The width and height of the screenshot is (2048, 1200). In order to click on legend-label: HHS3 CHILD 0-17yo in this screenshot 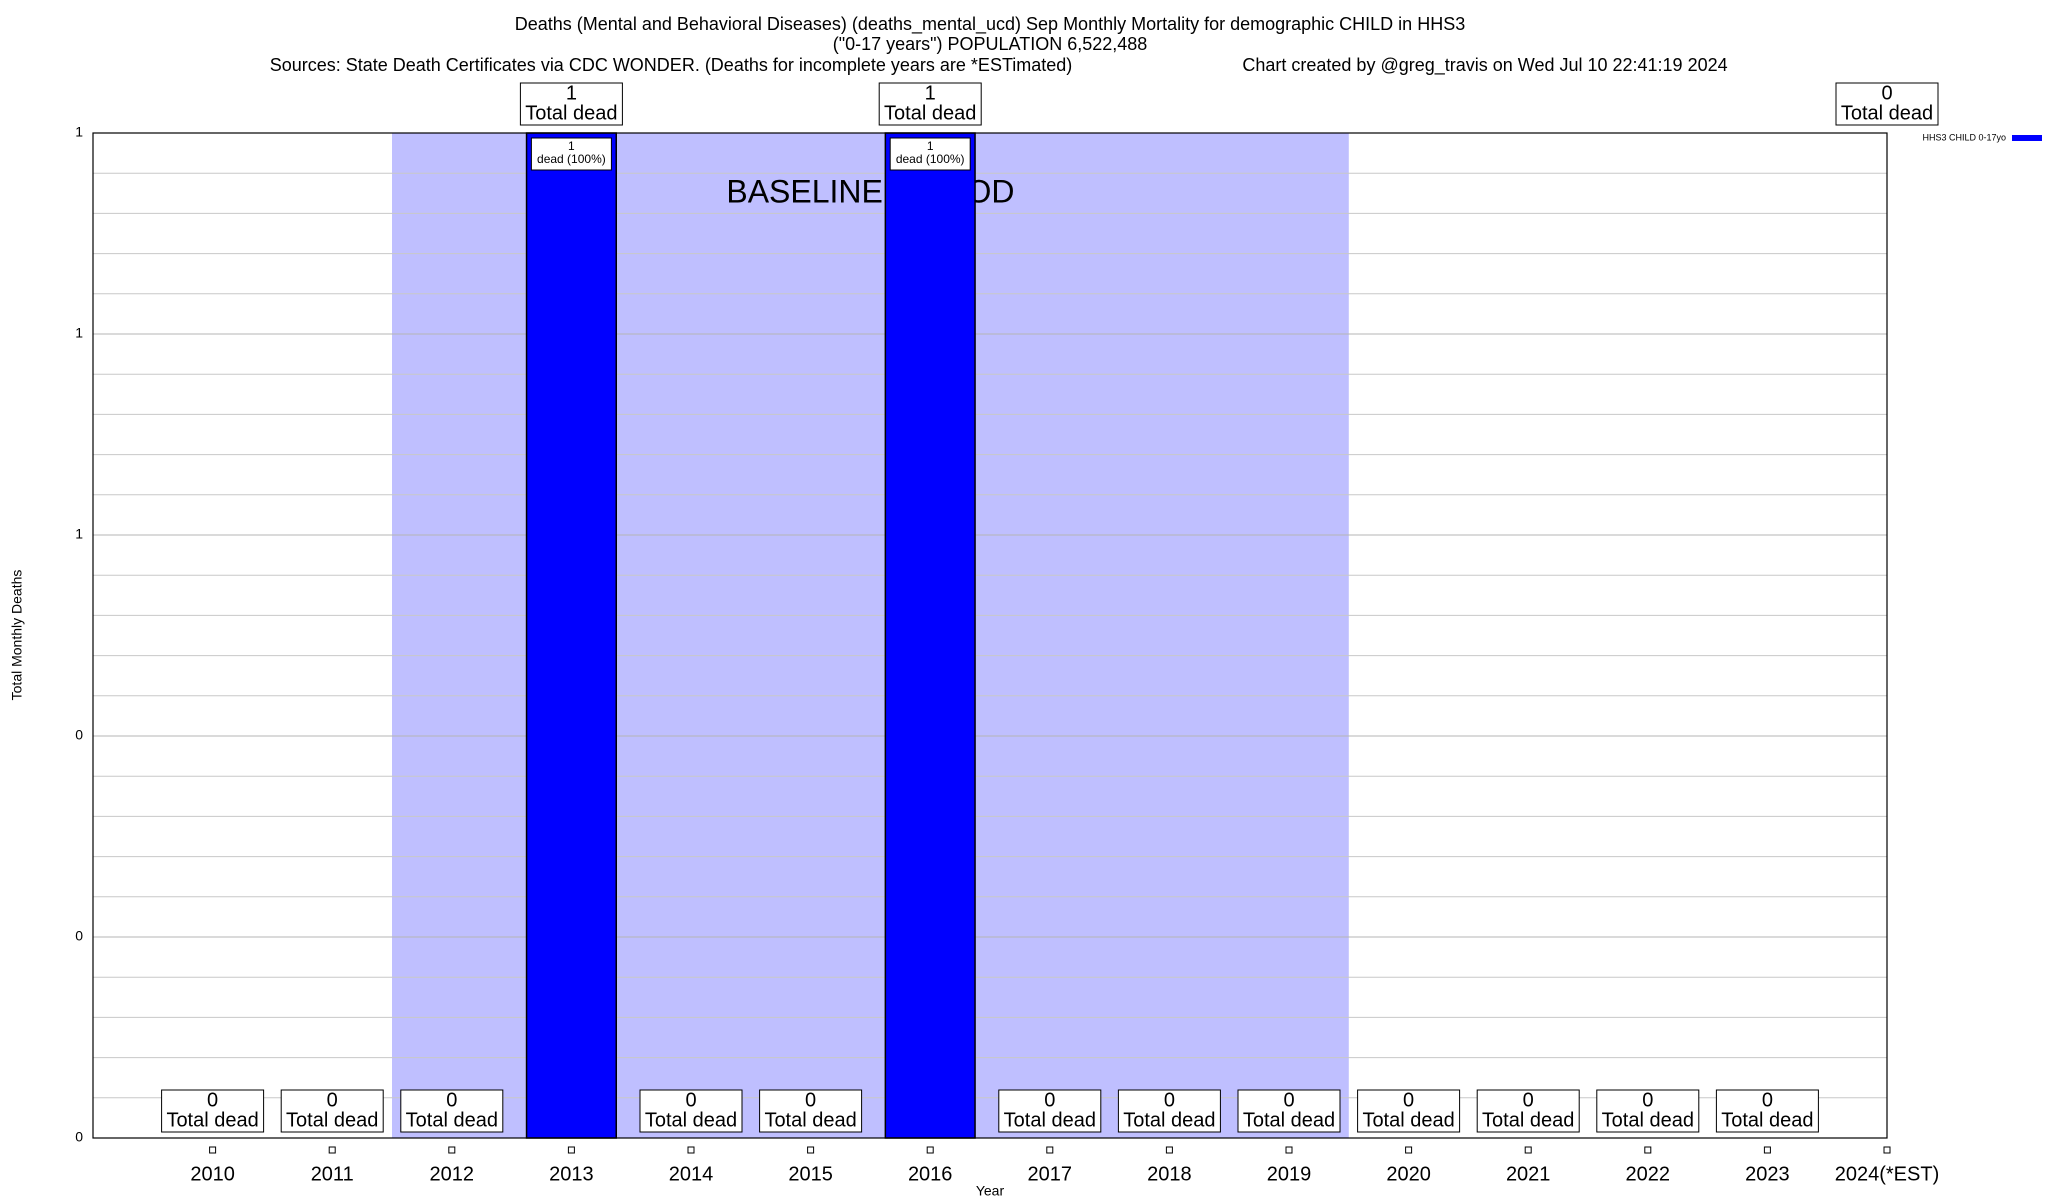, I will do `click(1964, 137)`.